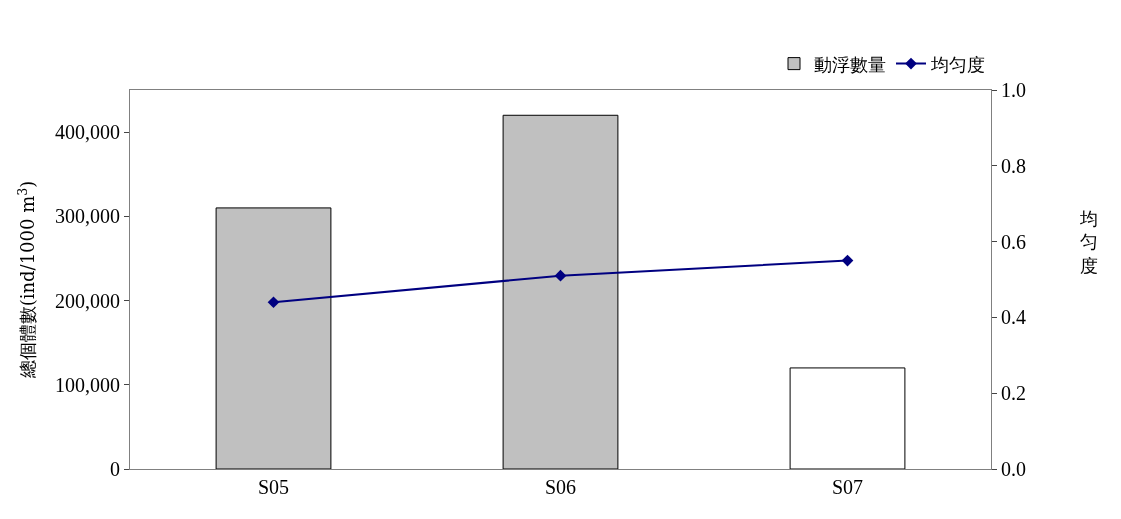  I want to click on x-tick-label: S05, so click(273, 487).